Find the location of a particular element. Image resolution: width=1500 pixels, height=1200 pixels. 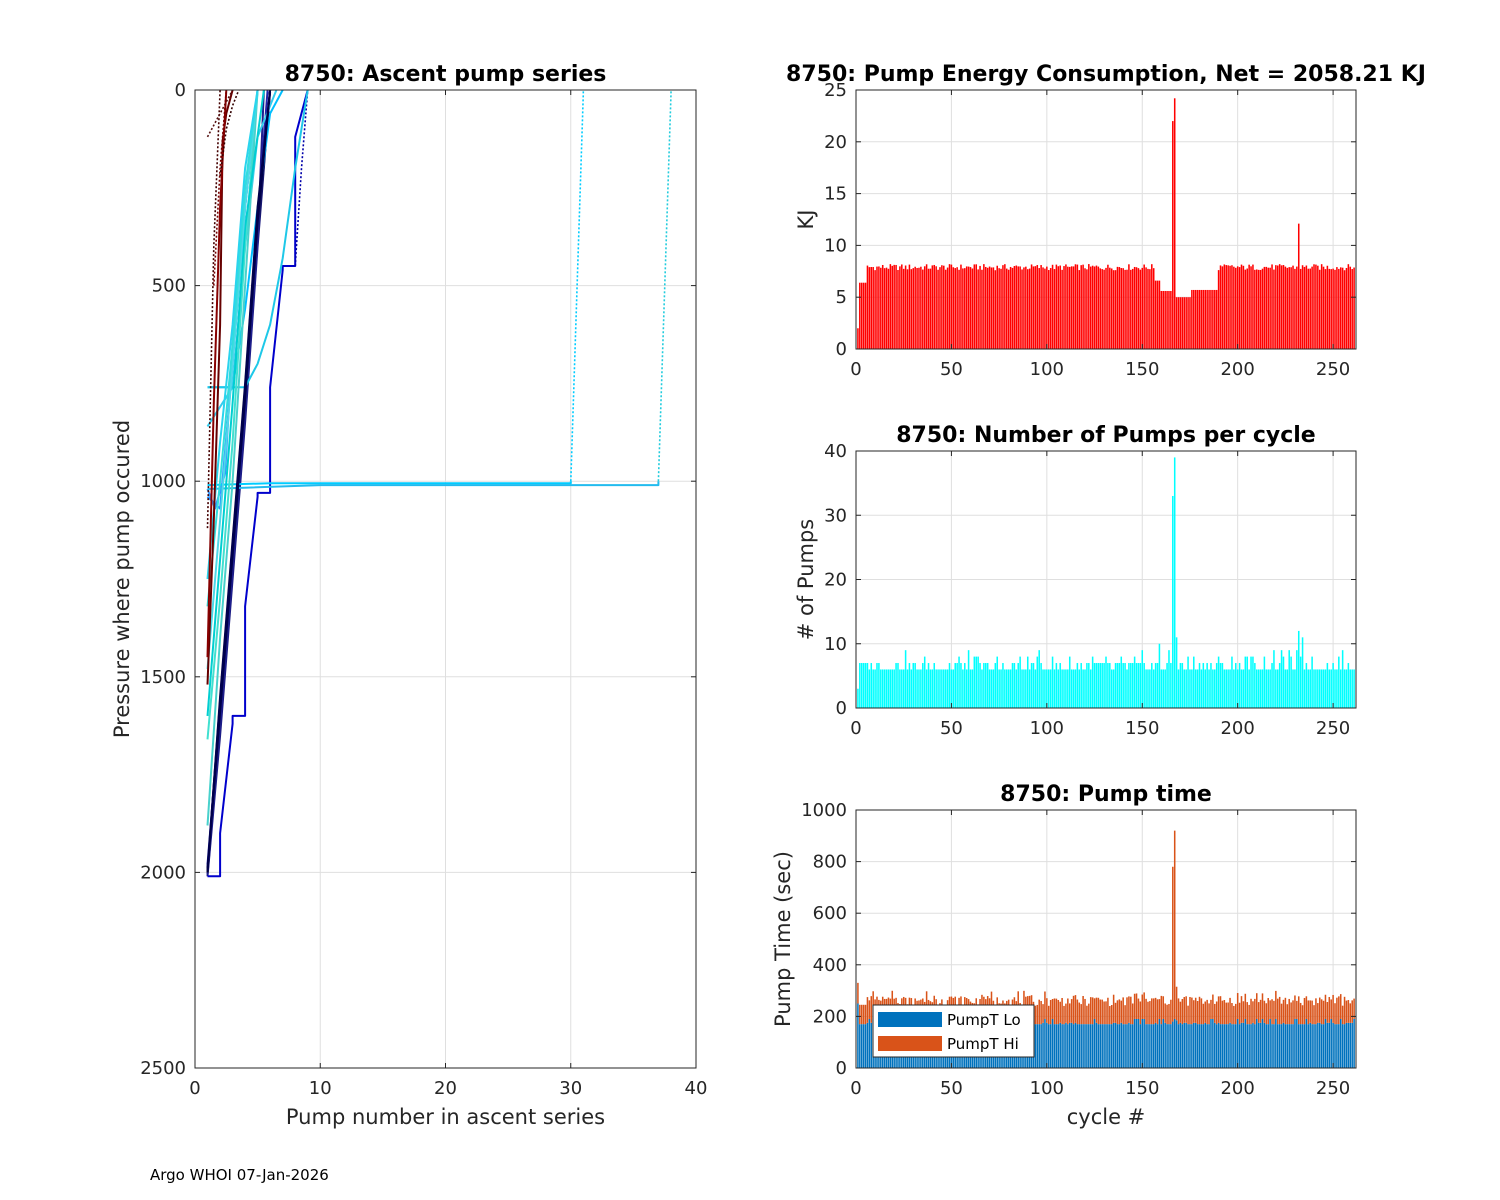

plot-area is located at coordinates (1106, 223).